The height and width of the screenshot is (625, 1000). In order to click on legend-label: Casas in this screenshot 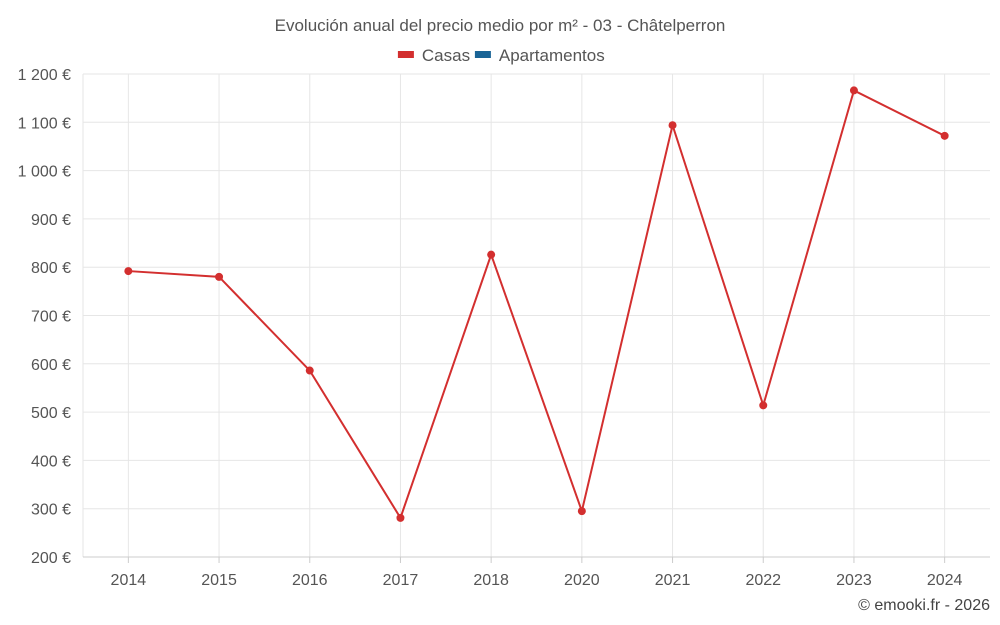, I will do `click(446, 55)`.